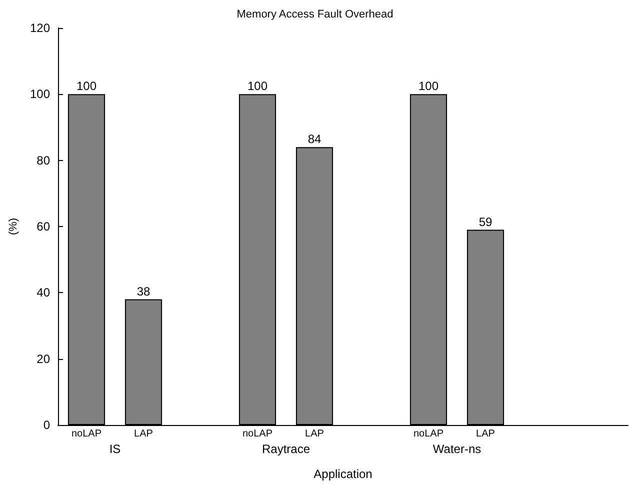 This screenshot has width=630, height=485. I want to click on y-tick-label: 80, so click(43, 160).